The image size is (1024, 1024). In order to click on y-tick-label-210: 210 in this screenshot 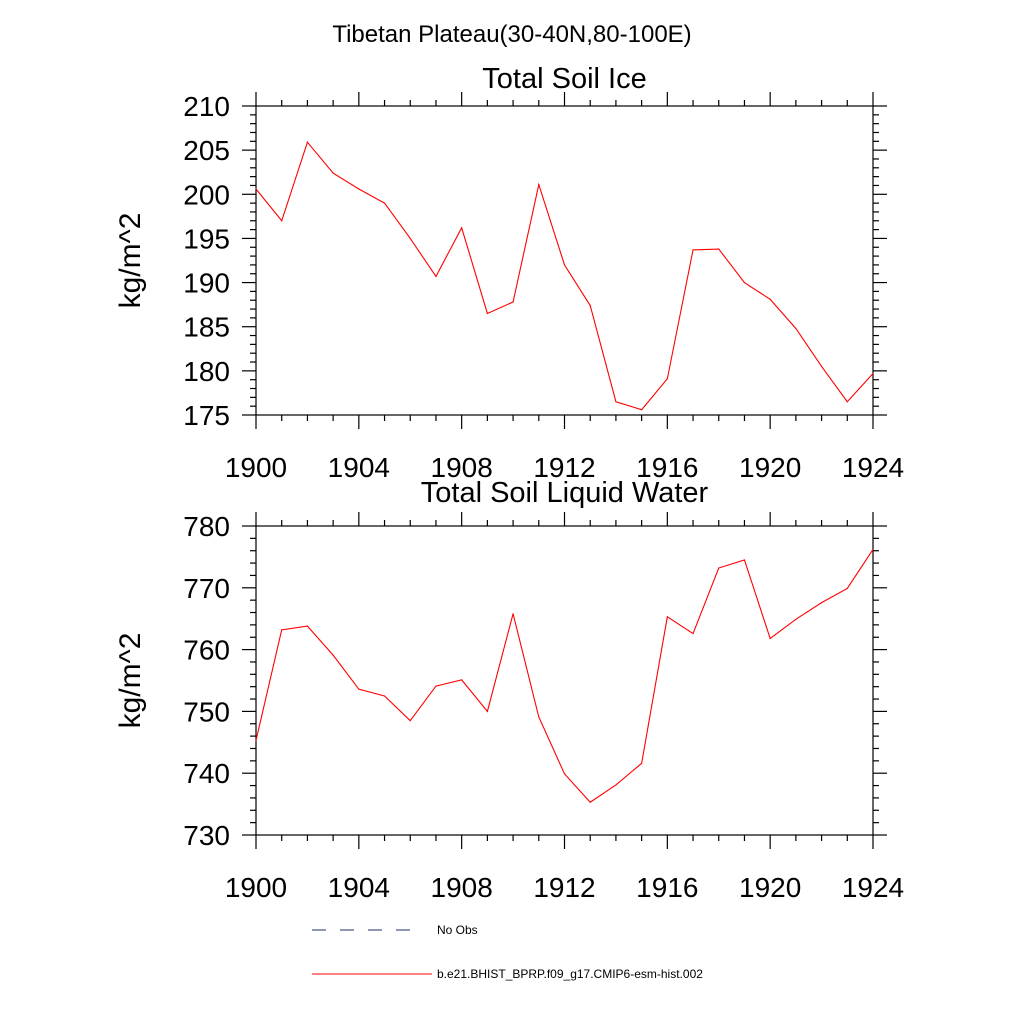, I will do `click(206, 106)`.